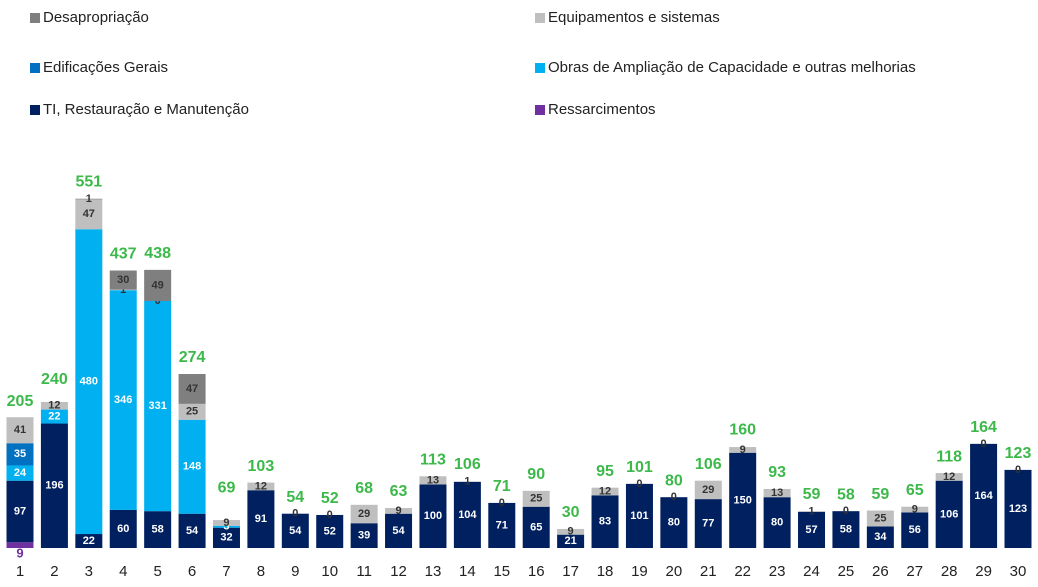 The image size is (1038, 587). Describe the element at coordinates (674, 480) in the screenshot. I see `total-label: 80` at that location.